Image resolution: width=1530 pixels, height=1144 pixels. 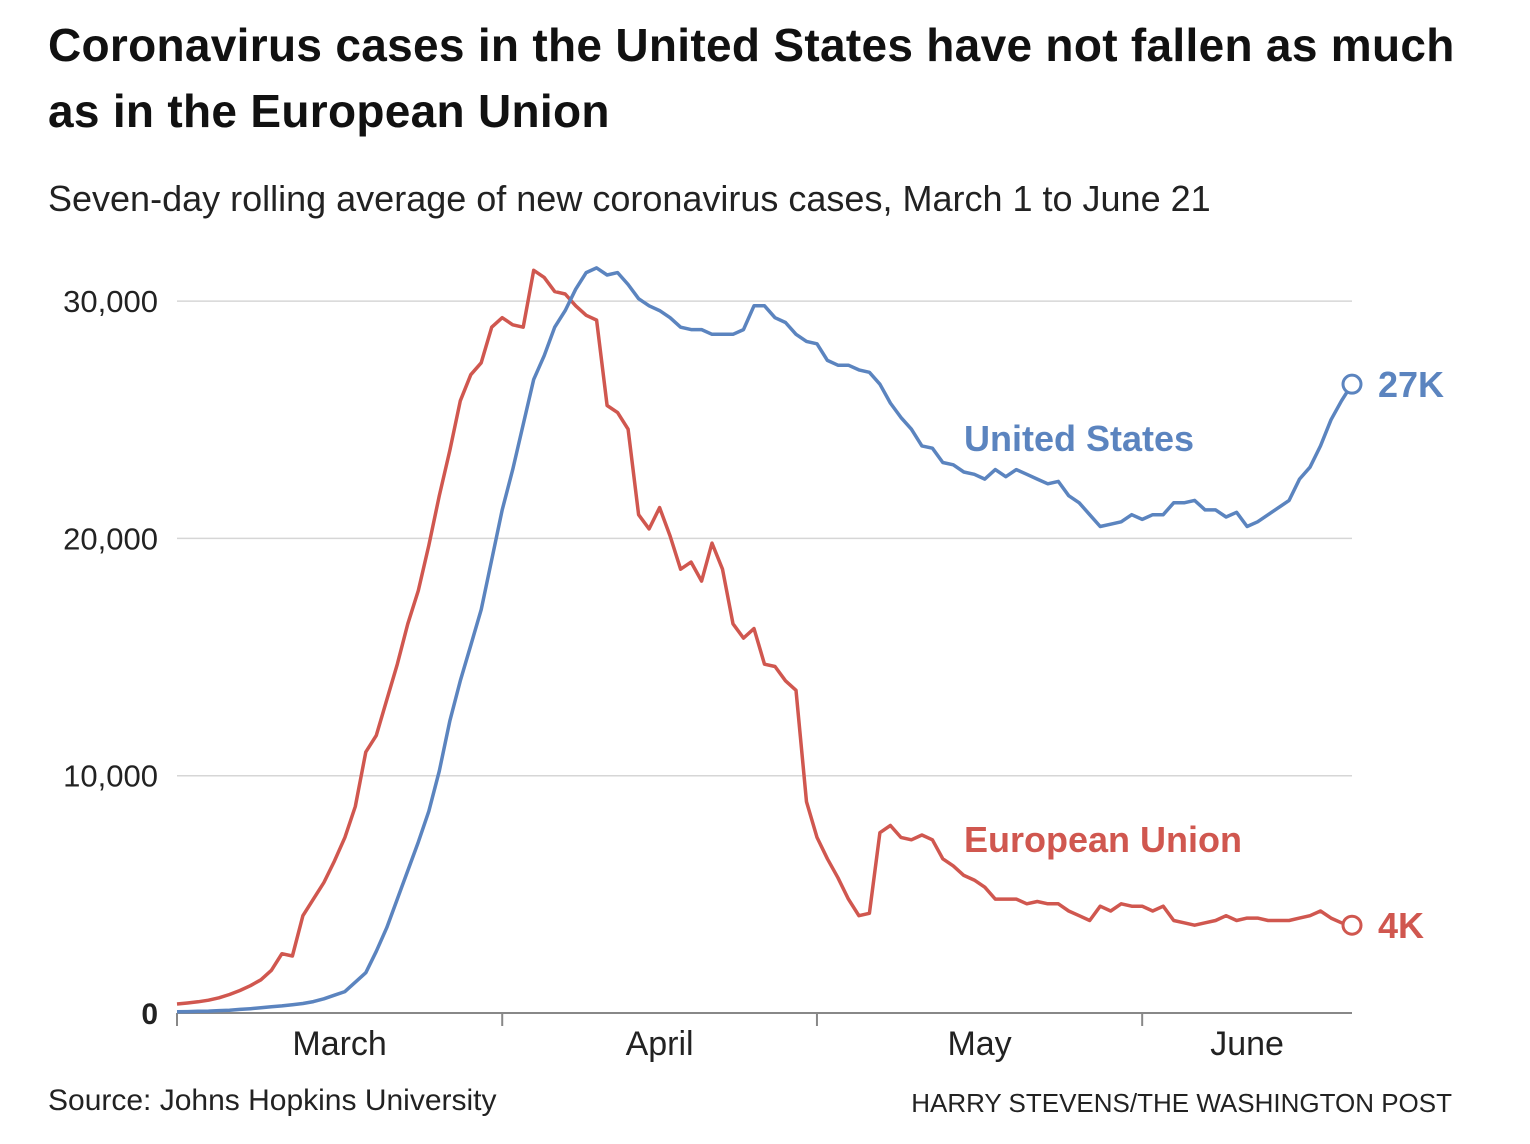 What do you see at coordinates (979, 1044) in the screenshot?
I see `x-tick-label: May` at bounding box center [979, 1044].